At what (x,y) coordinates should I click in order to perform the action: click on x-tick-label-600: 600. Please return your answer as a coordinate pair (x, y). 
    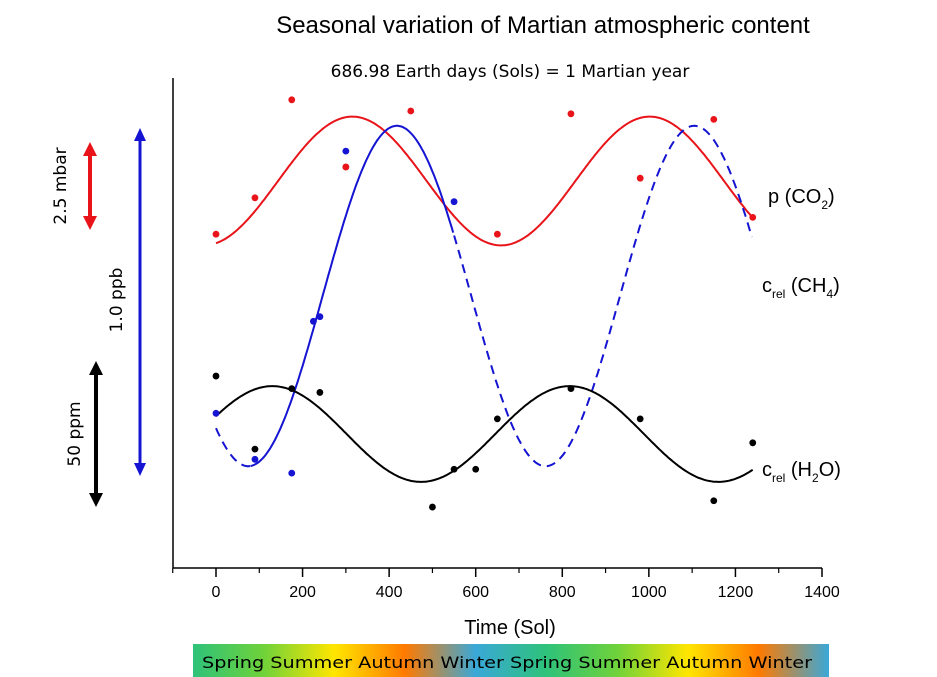
    Looking at the image, I should click on (475, 592).